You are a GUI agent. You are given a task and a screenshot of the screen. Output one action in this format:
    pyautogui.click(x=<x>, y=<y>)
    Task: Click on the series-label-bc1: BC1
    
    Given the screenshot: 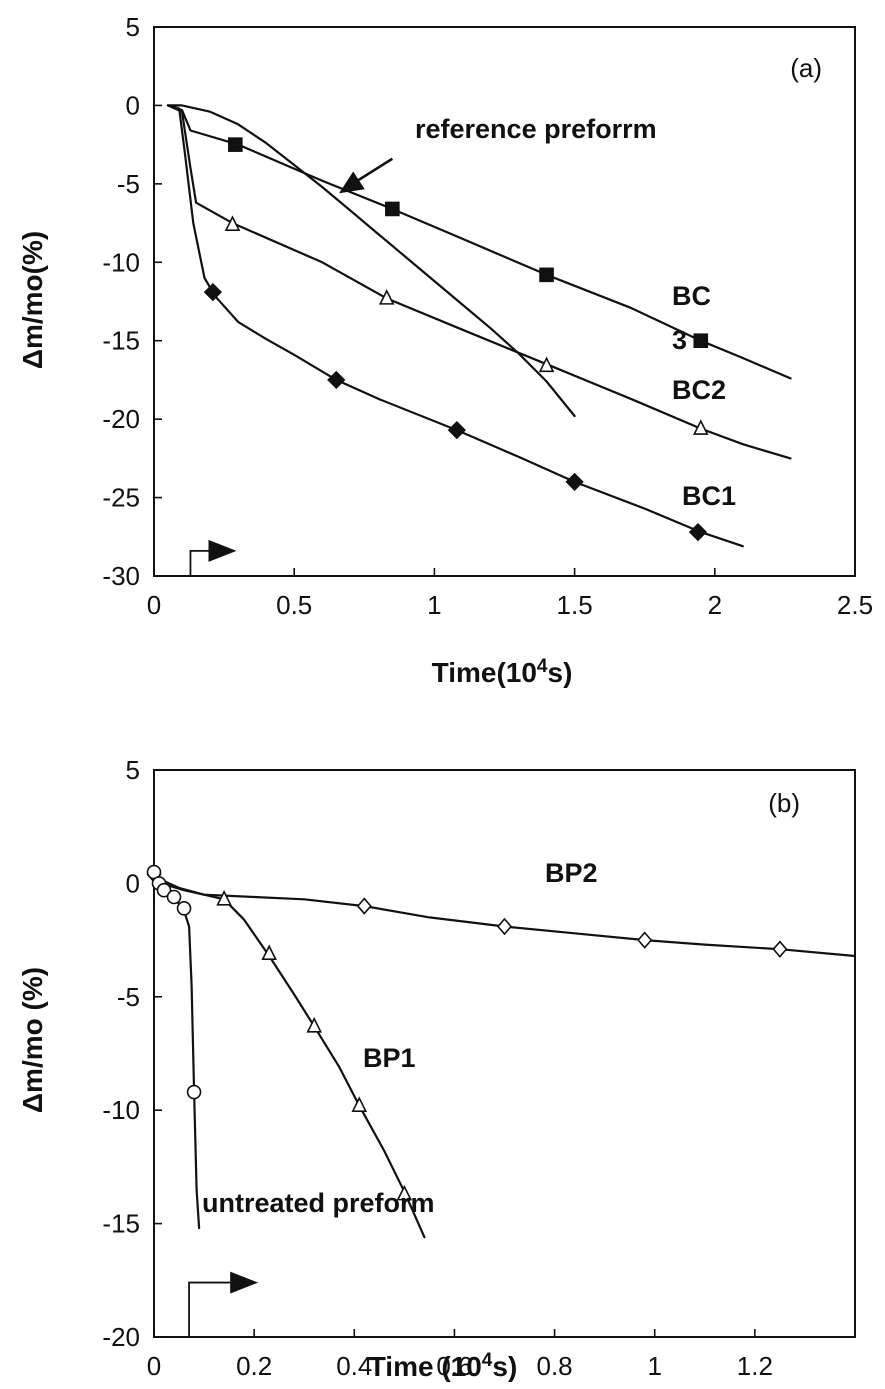 What is the action you would take?
    pyautogui.click(x=709, y=496)
    